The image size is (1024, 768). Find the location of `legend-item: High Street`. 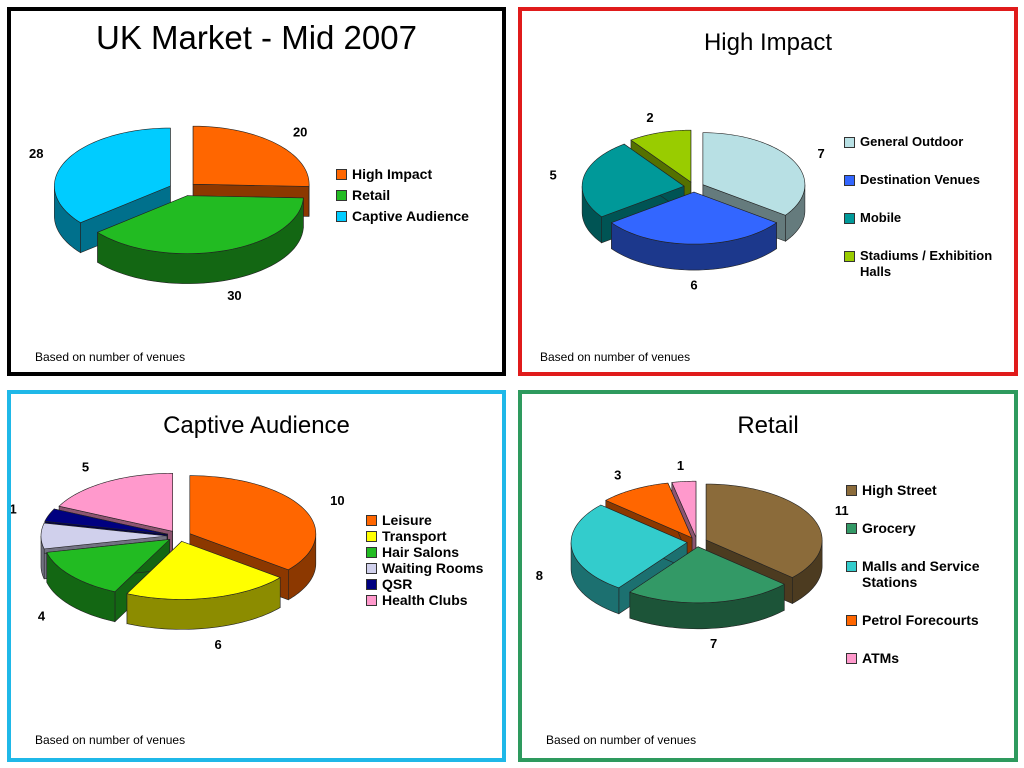

legend-item: High Street is located at coordinates (930, 490).